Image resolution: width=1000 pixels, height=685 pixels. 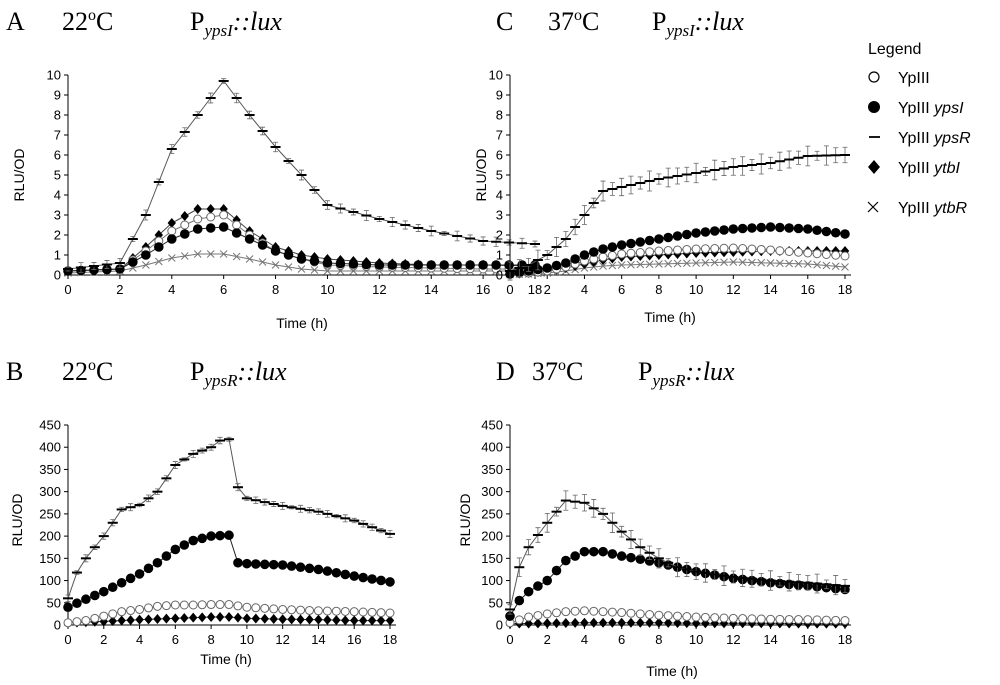 What do you see at coordinates (499, 175) in the screenshot?
I see `y-tick-label: 5` at bounding box center [499, 175].